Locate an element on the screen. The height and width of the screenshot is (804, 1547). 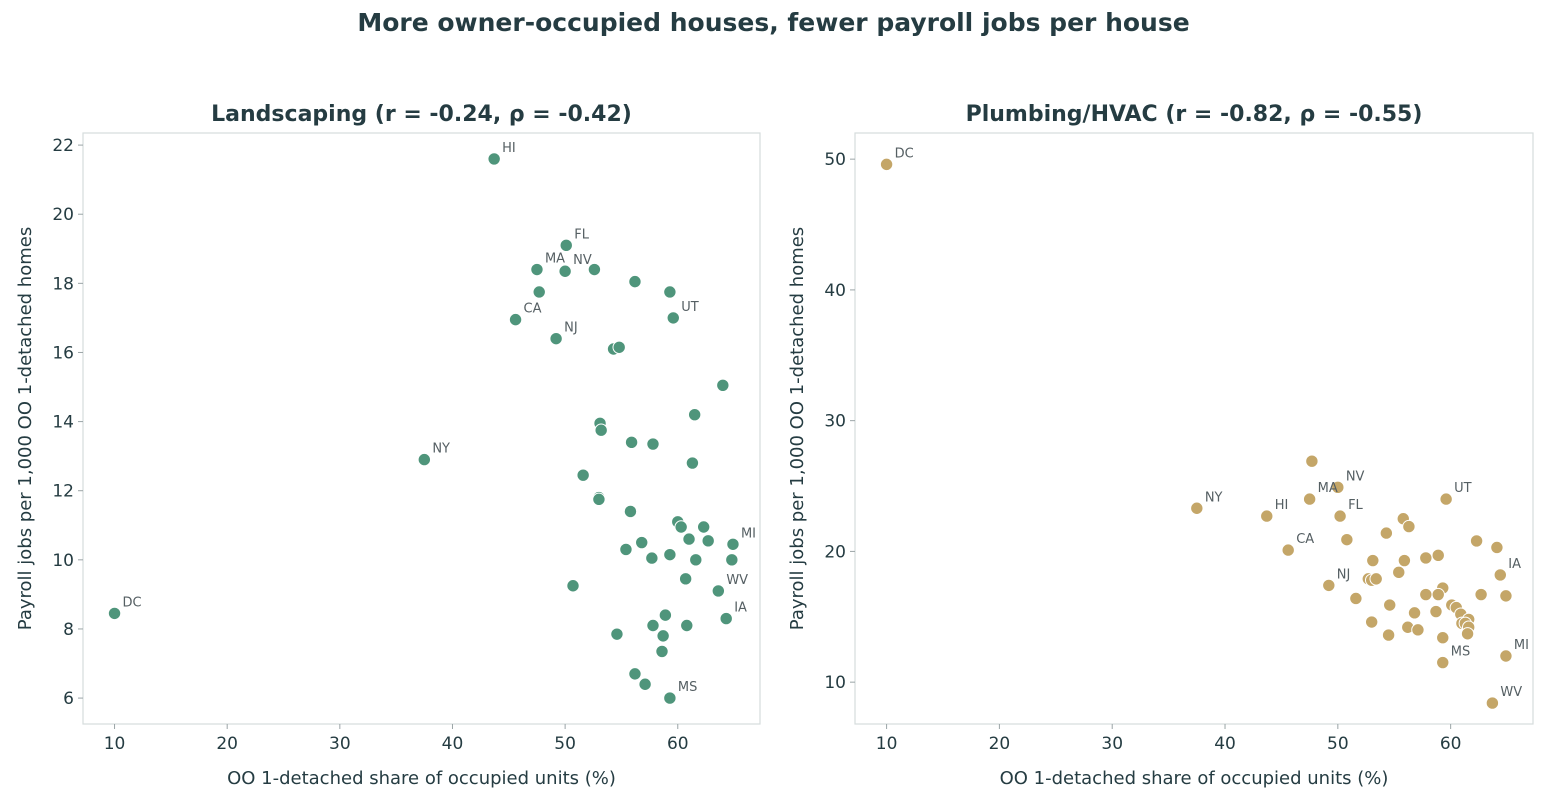
point-label: HI is located at coordinates (1282, 505).